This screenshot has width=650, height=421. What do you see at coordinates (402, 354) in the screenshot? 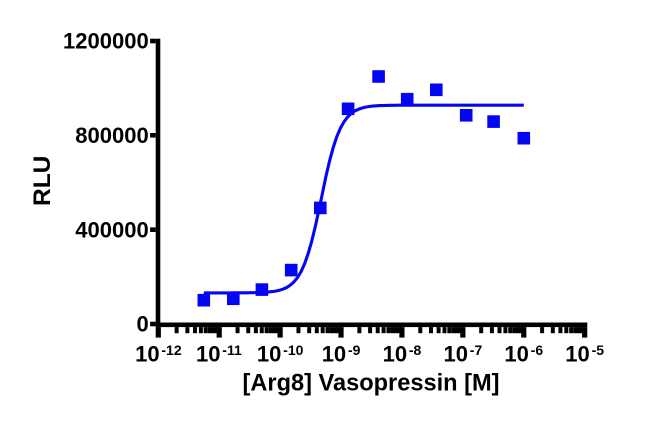
I see `svg-text:10-8: 10 -8` at bounding box center [402, 354].